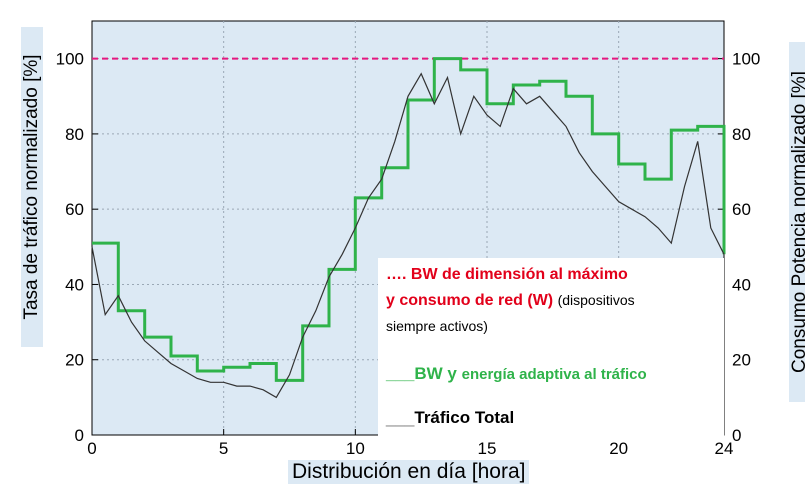  What do you see at coordinates (409, 472) in the screenshot?
I see `x-axis-label: Distribución en día [hora]` at bounding box center [409, 472].